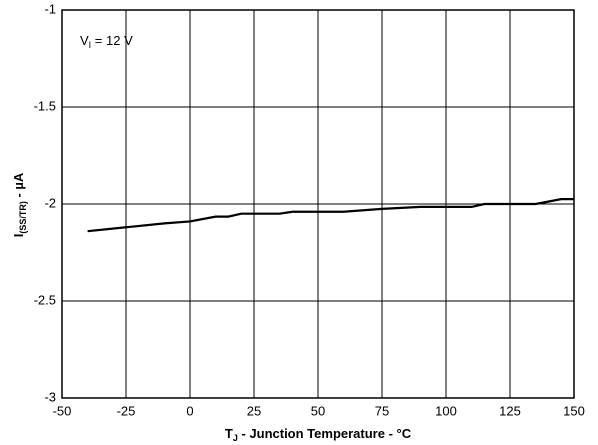 The height and width of the screenshot is (445, 598). What do you see at coordinates (50, 396) in the screenshot?
I see `y-tick-label: -3` at bounding box center [50, 396].